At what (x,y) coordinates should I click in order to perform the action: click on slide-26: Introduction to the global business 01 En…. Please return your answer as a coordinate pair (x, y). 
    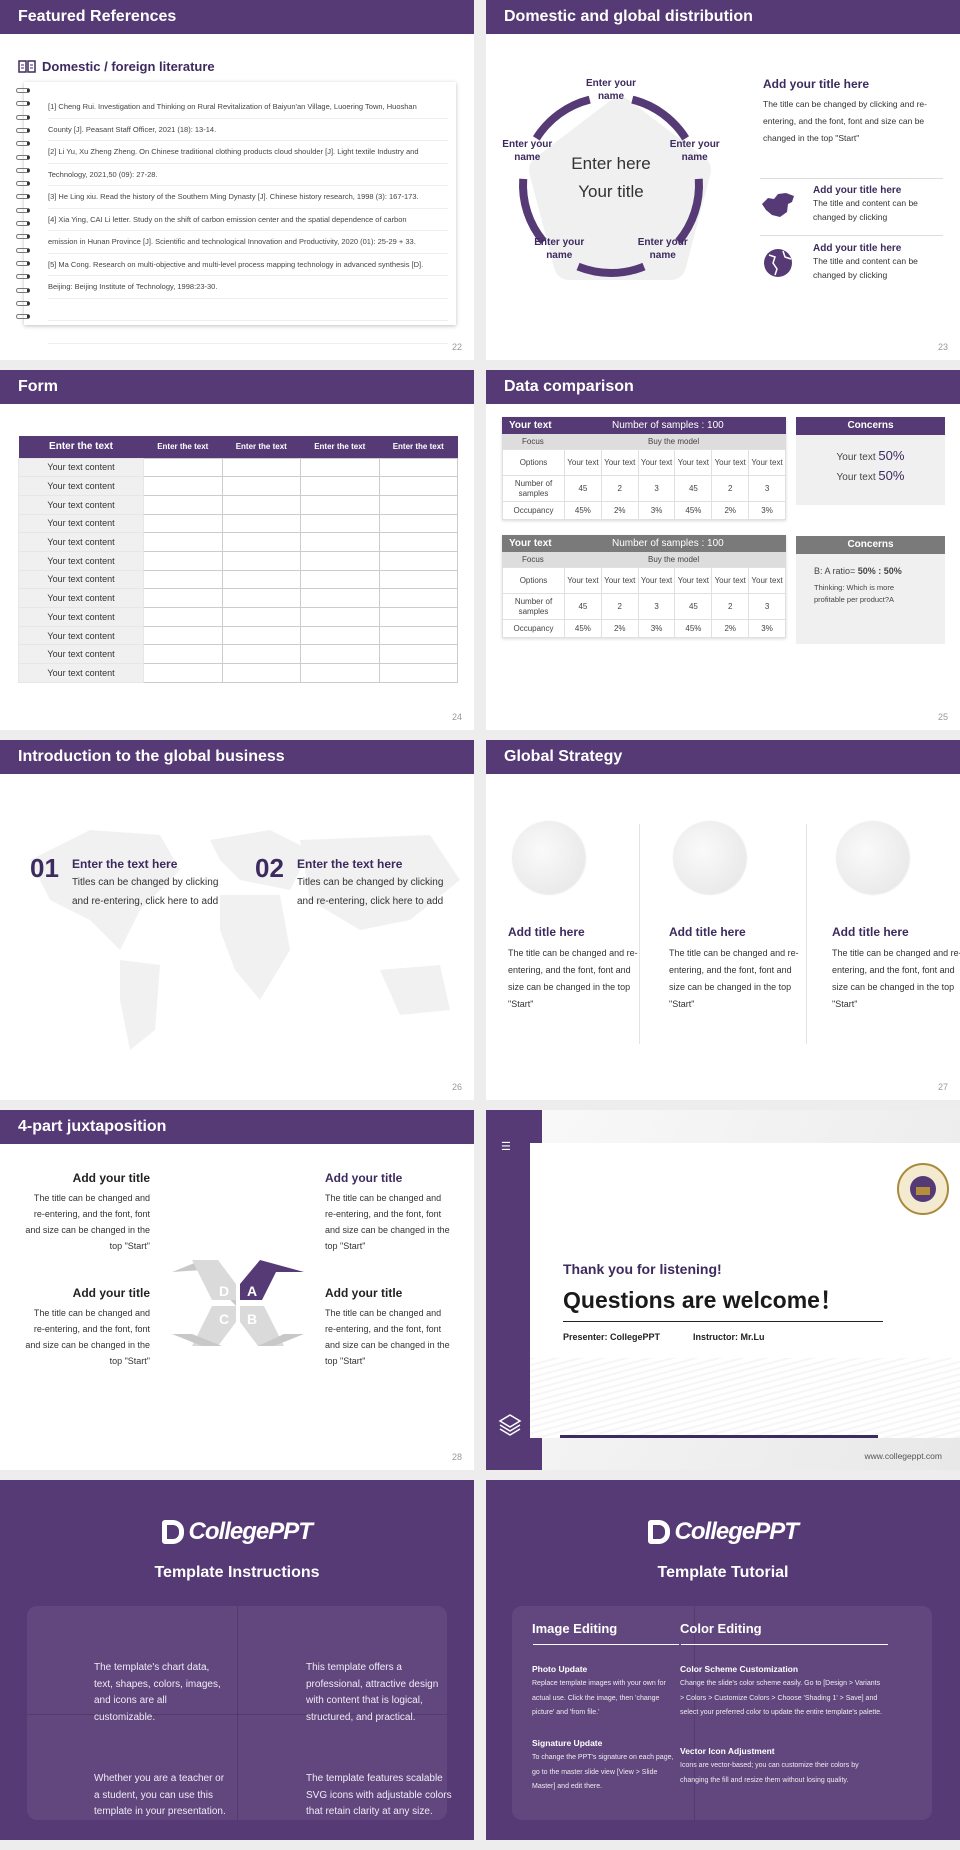
    Looking at the image, I should click on (237, 920).